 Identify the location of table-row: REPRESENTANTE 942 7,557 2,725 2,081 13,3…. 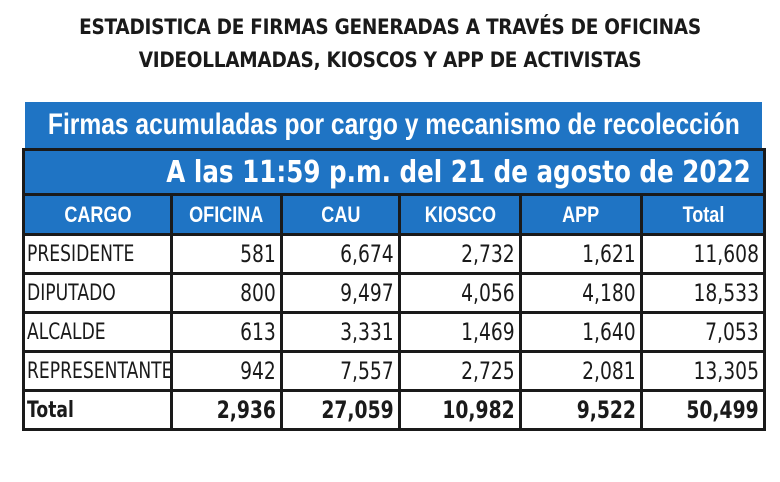
(394, 371).